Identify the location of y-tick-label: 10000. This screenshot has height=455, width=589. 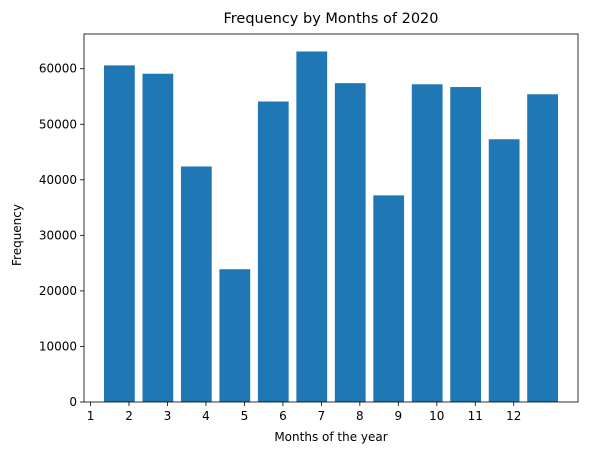
(58, 346).